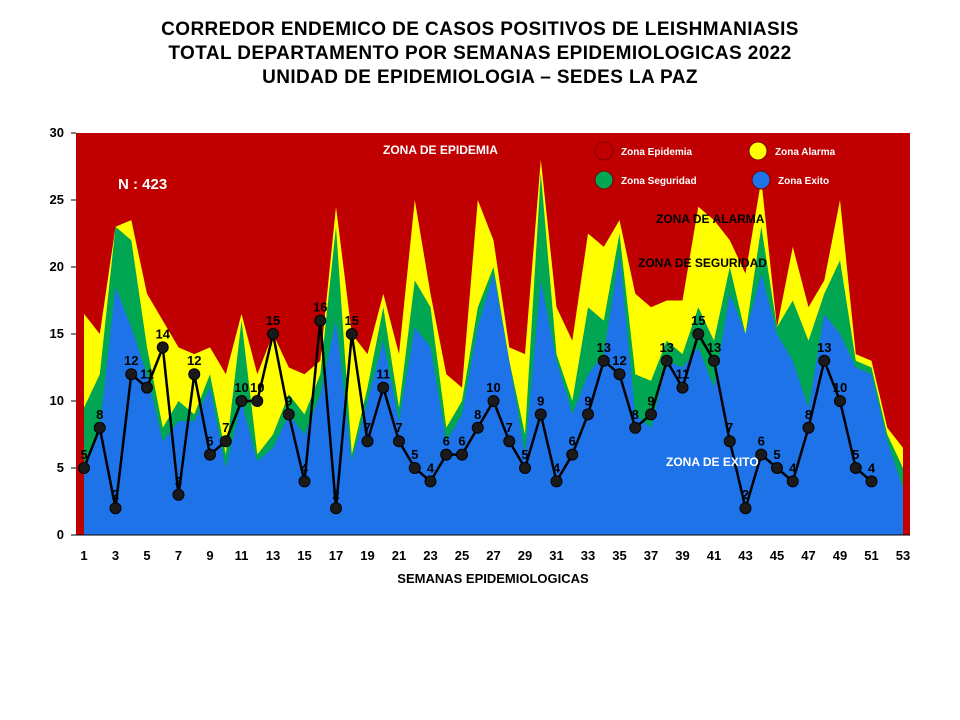 This screenshot has width=960, height=720. I want to click on x-tick-label: 27, so click(493, 555).